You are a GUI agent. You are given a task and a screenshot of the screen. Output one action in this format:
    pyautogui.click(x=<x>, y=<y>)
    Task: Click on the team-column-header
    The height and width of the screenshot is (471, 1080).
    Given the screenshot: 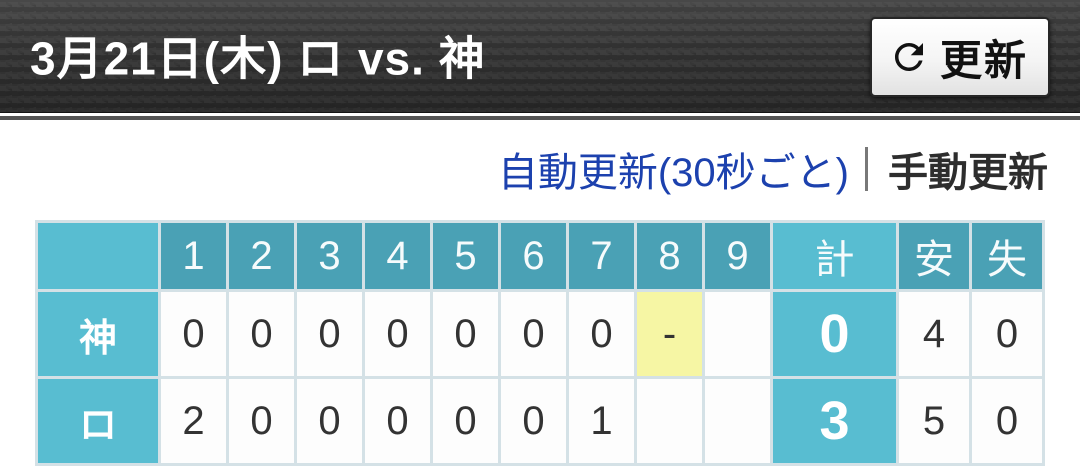 What is the action you would take?
    pyautogui.click(x=98, y=256)
    